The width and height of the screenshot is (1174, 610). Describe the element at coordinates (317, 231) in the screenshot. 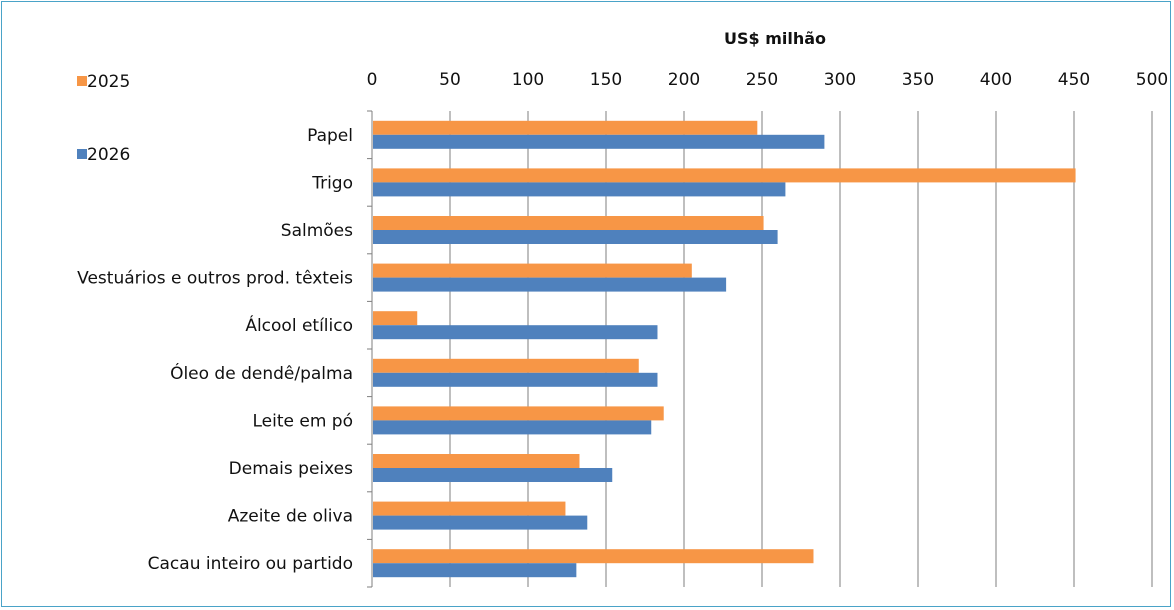

I see `category-label: Salmões` at that location.